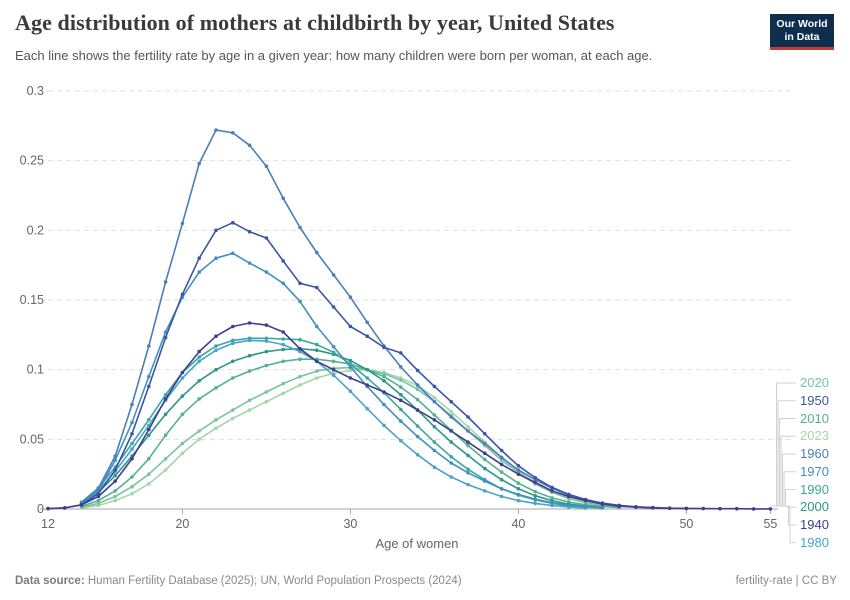 Image resolution: width=850 pixels, height=600 pixels. What do you see at coordinates (35, 230) in the screenshot?
I see `y-tick-label: 0.2` at bounding box center [35, 230].